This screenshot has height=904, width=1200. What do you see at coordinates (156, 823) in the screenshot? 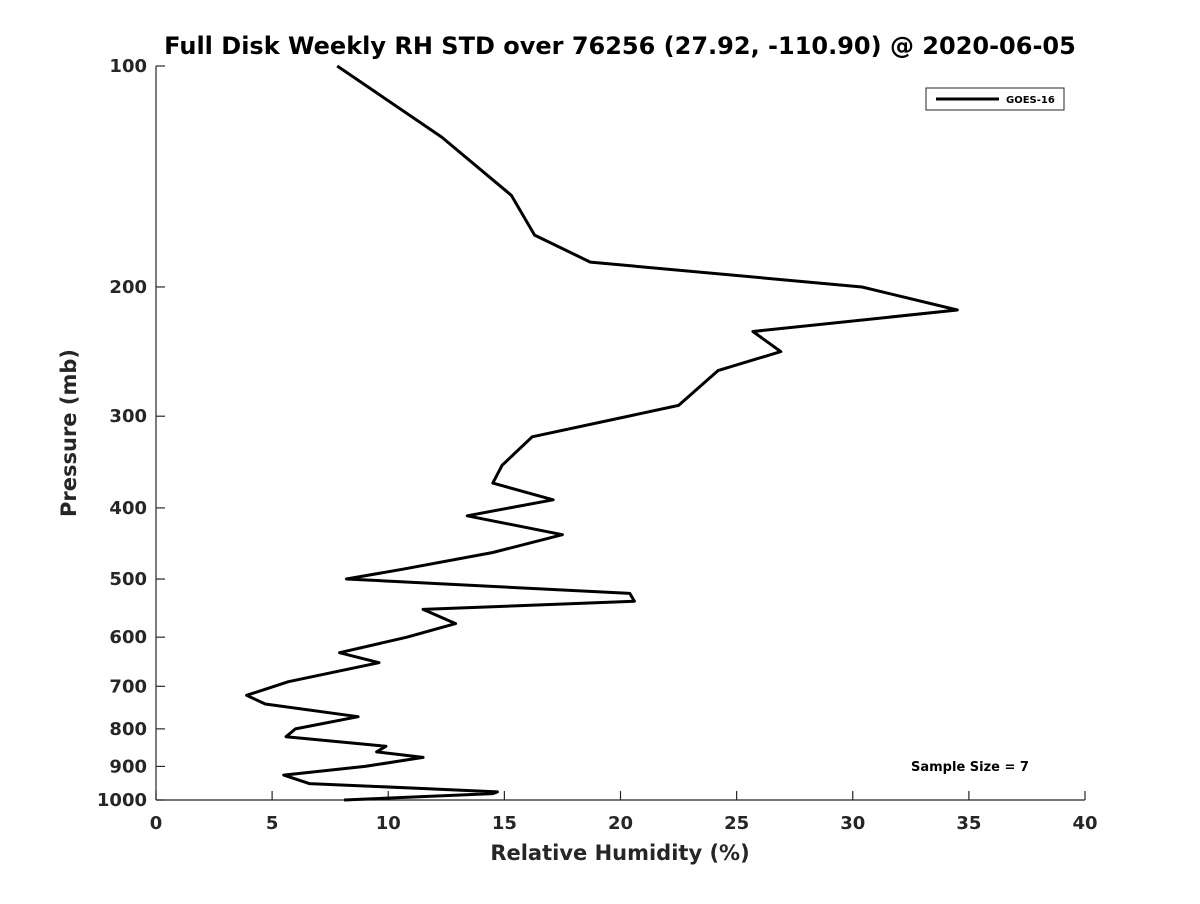
I see `x-tick-label: 0` at bounding box center [156, 823].